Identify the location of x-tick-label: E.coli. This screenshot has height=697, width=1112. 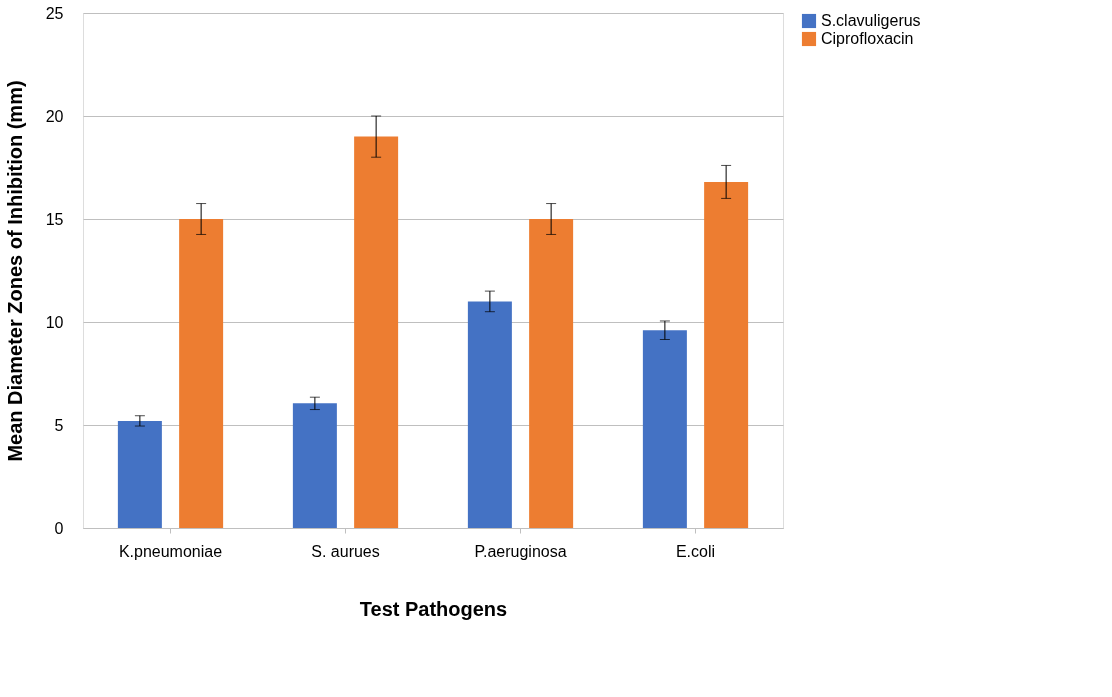
(695, 551).